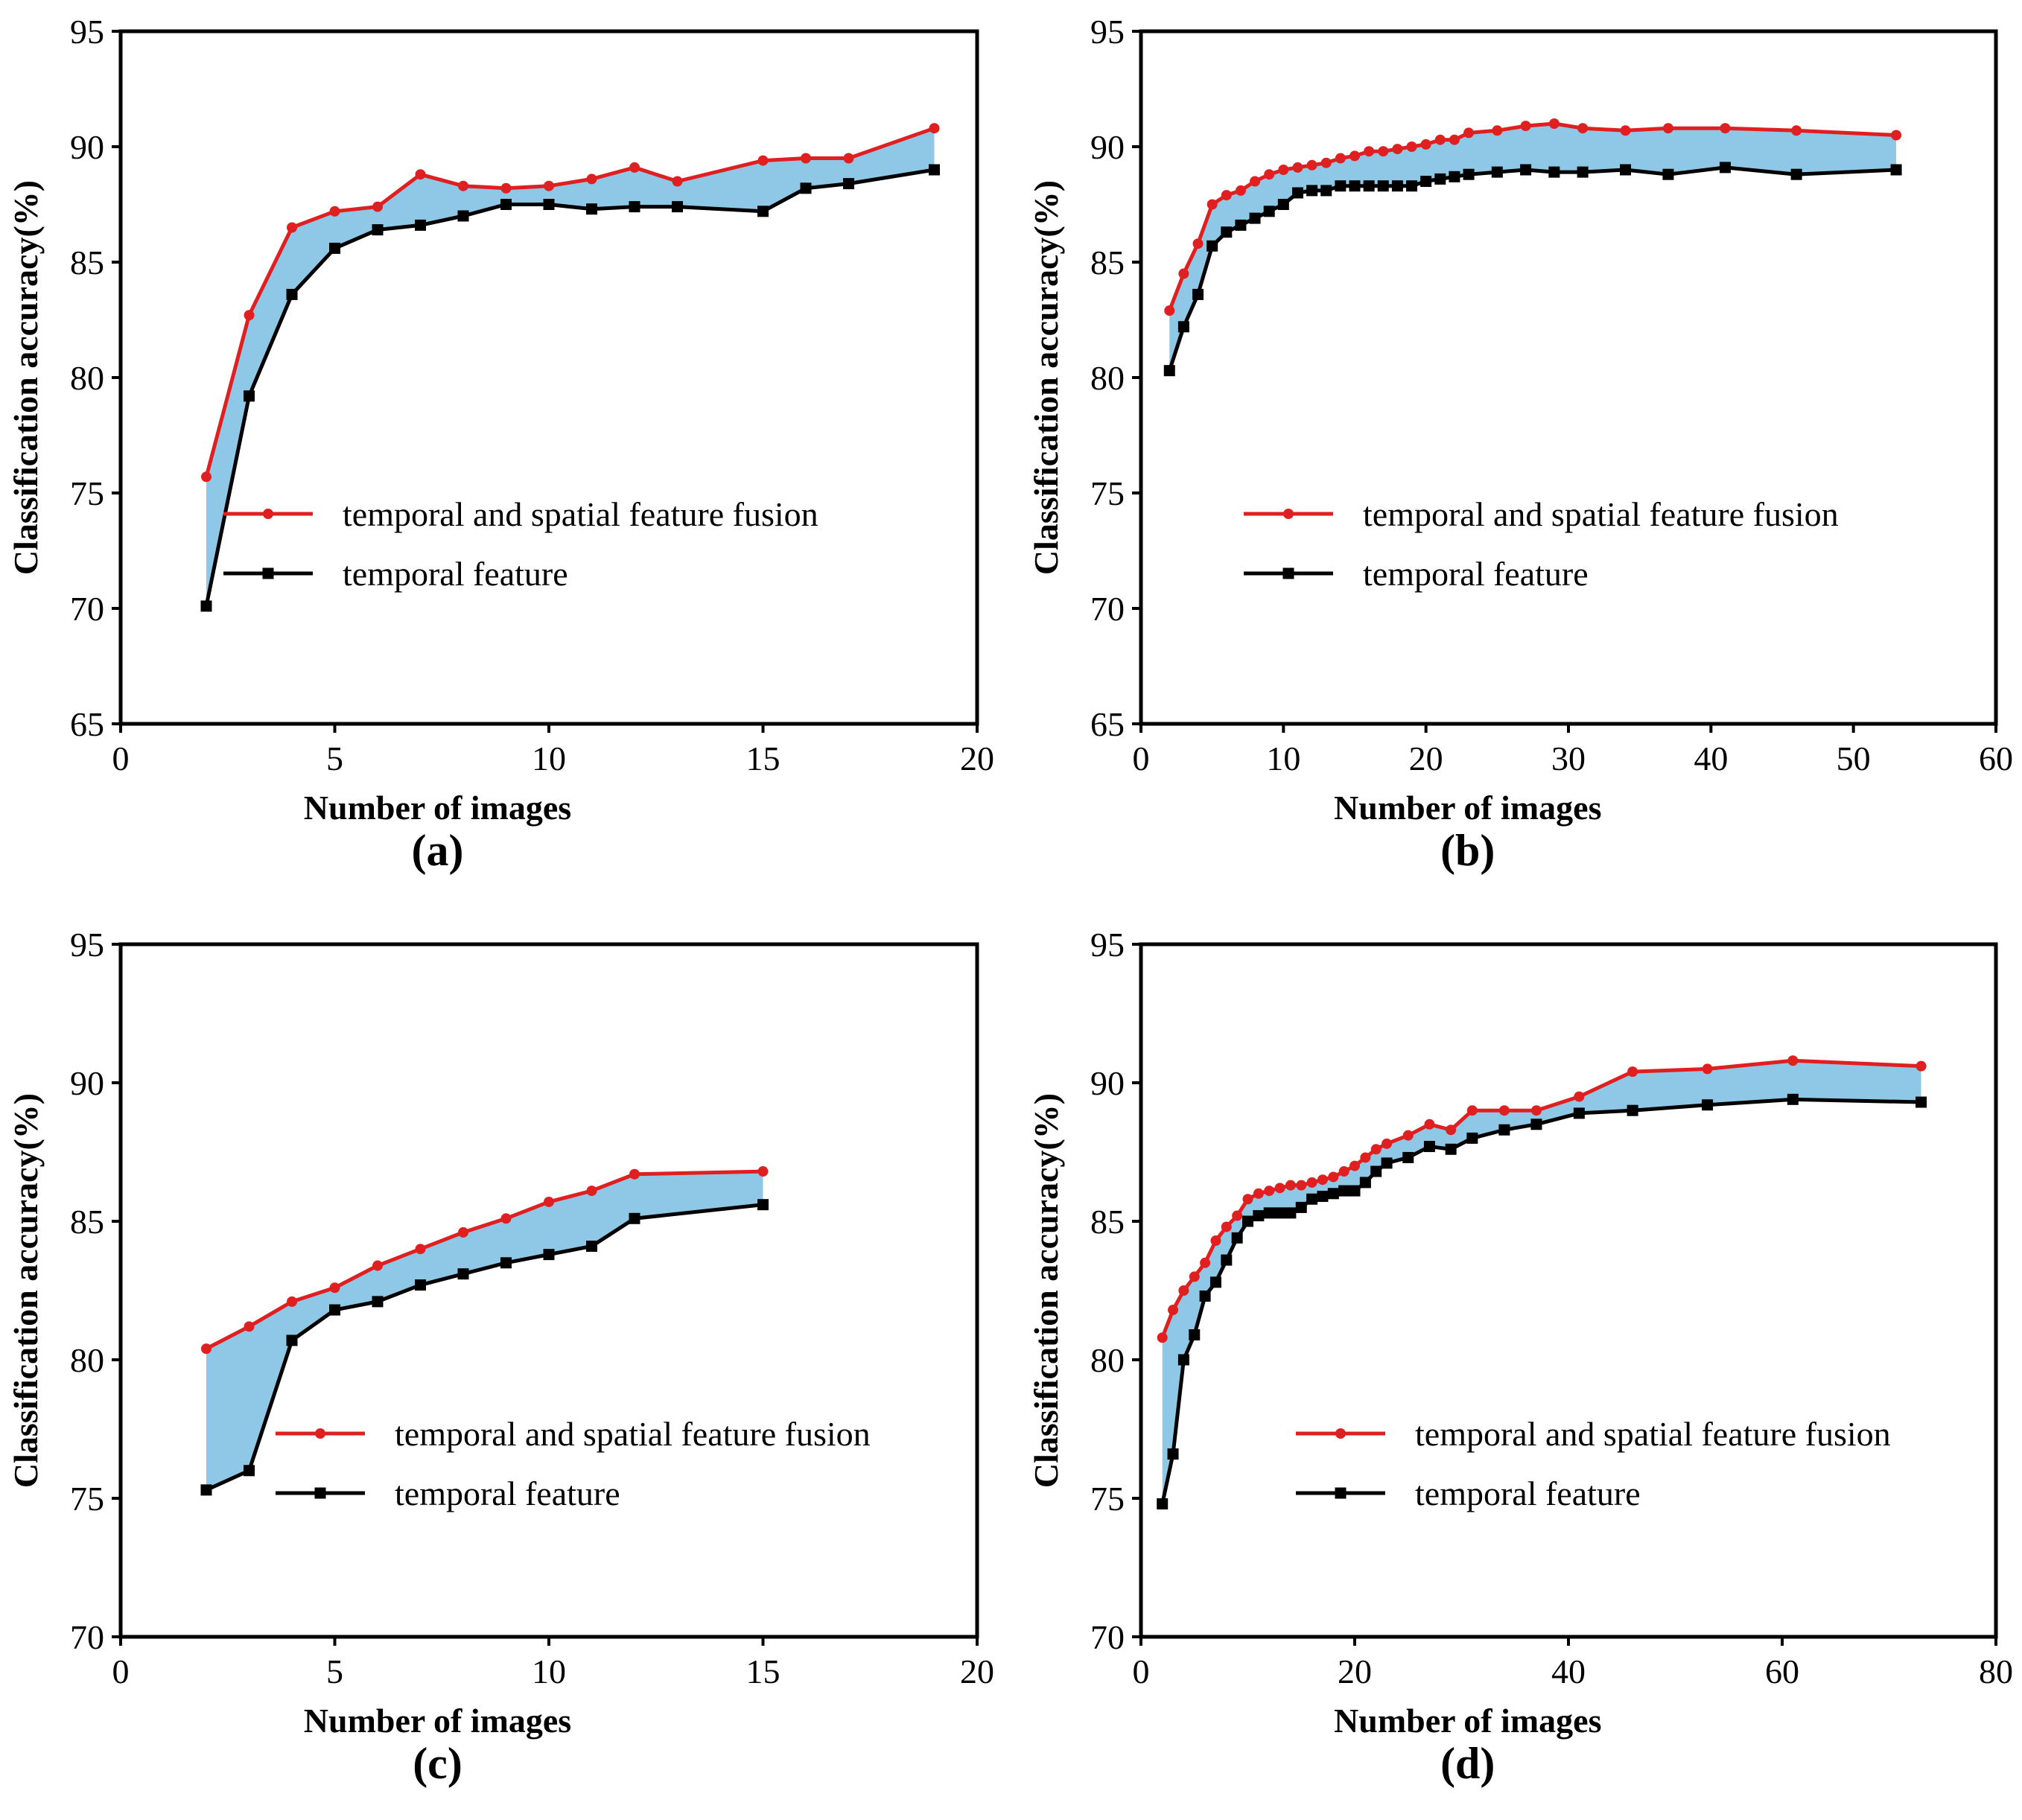 The image size is (2022, 1820). Describe the element at coordinates (569, 387) in the screenshot. I see `temporal-feature-line` at that location.